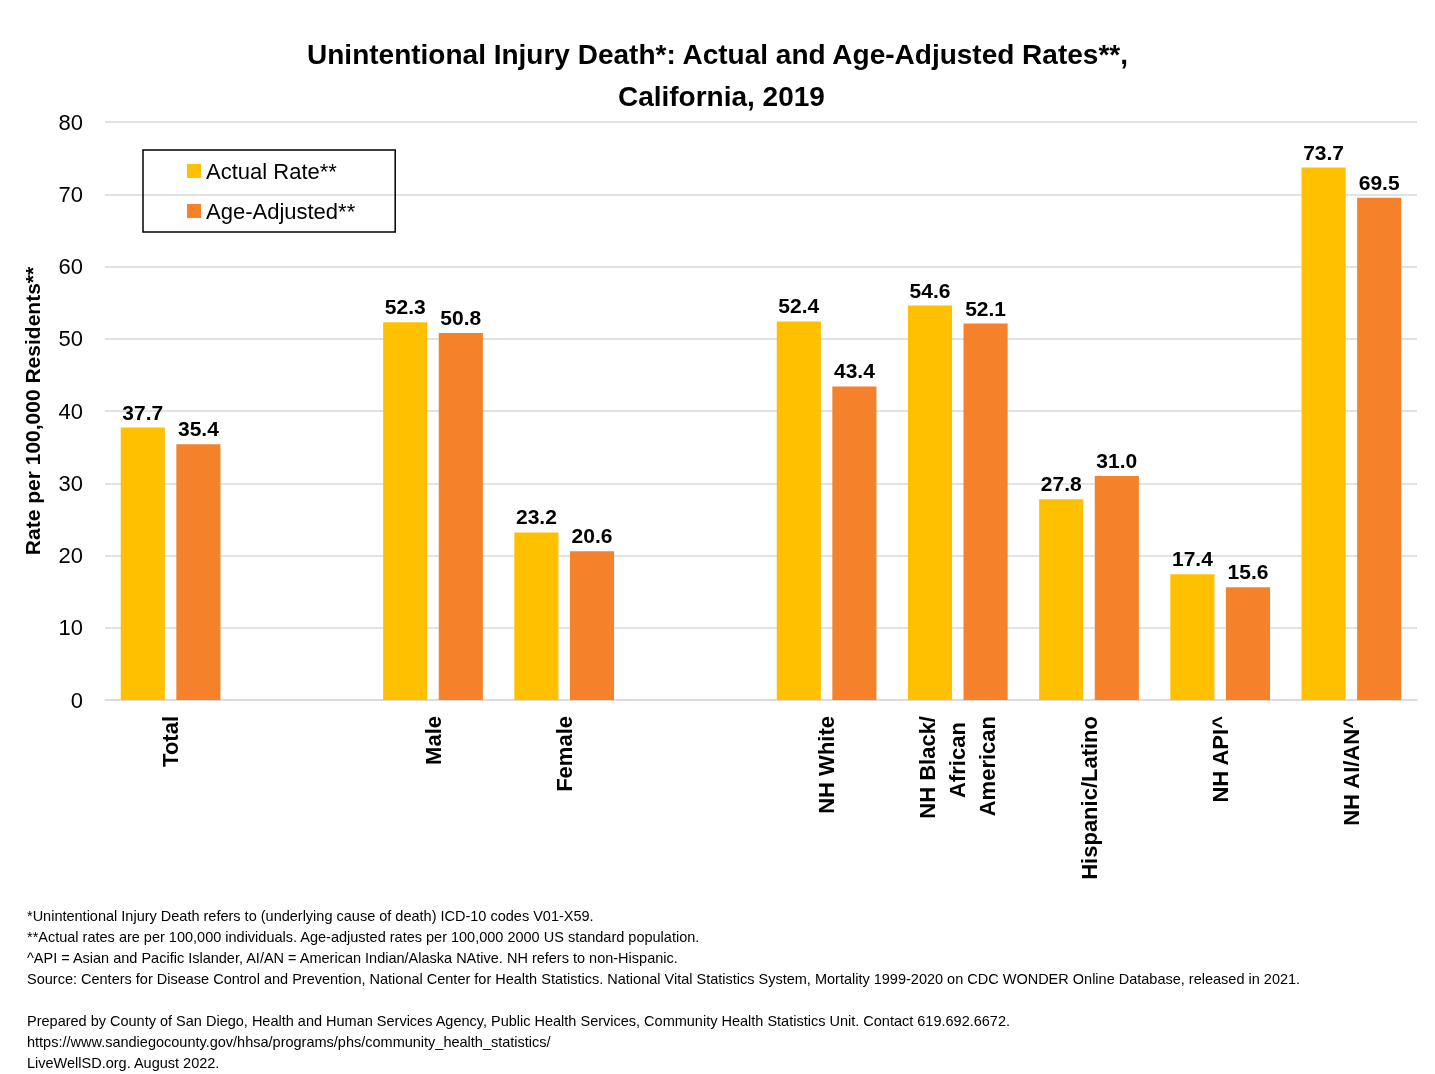 This screenshot has width=1435, height=1074. I want to click on x-tick-label: Female, so click(564, 754).